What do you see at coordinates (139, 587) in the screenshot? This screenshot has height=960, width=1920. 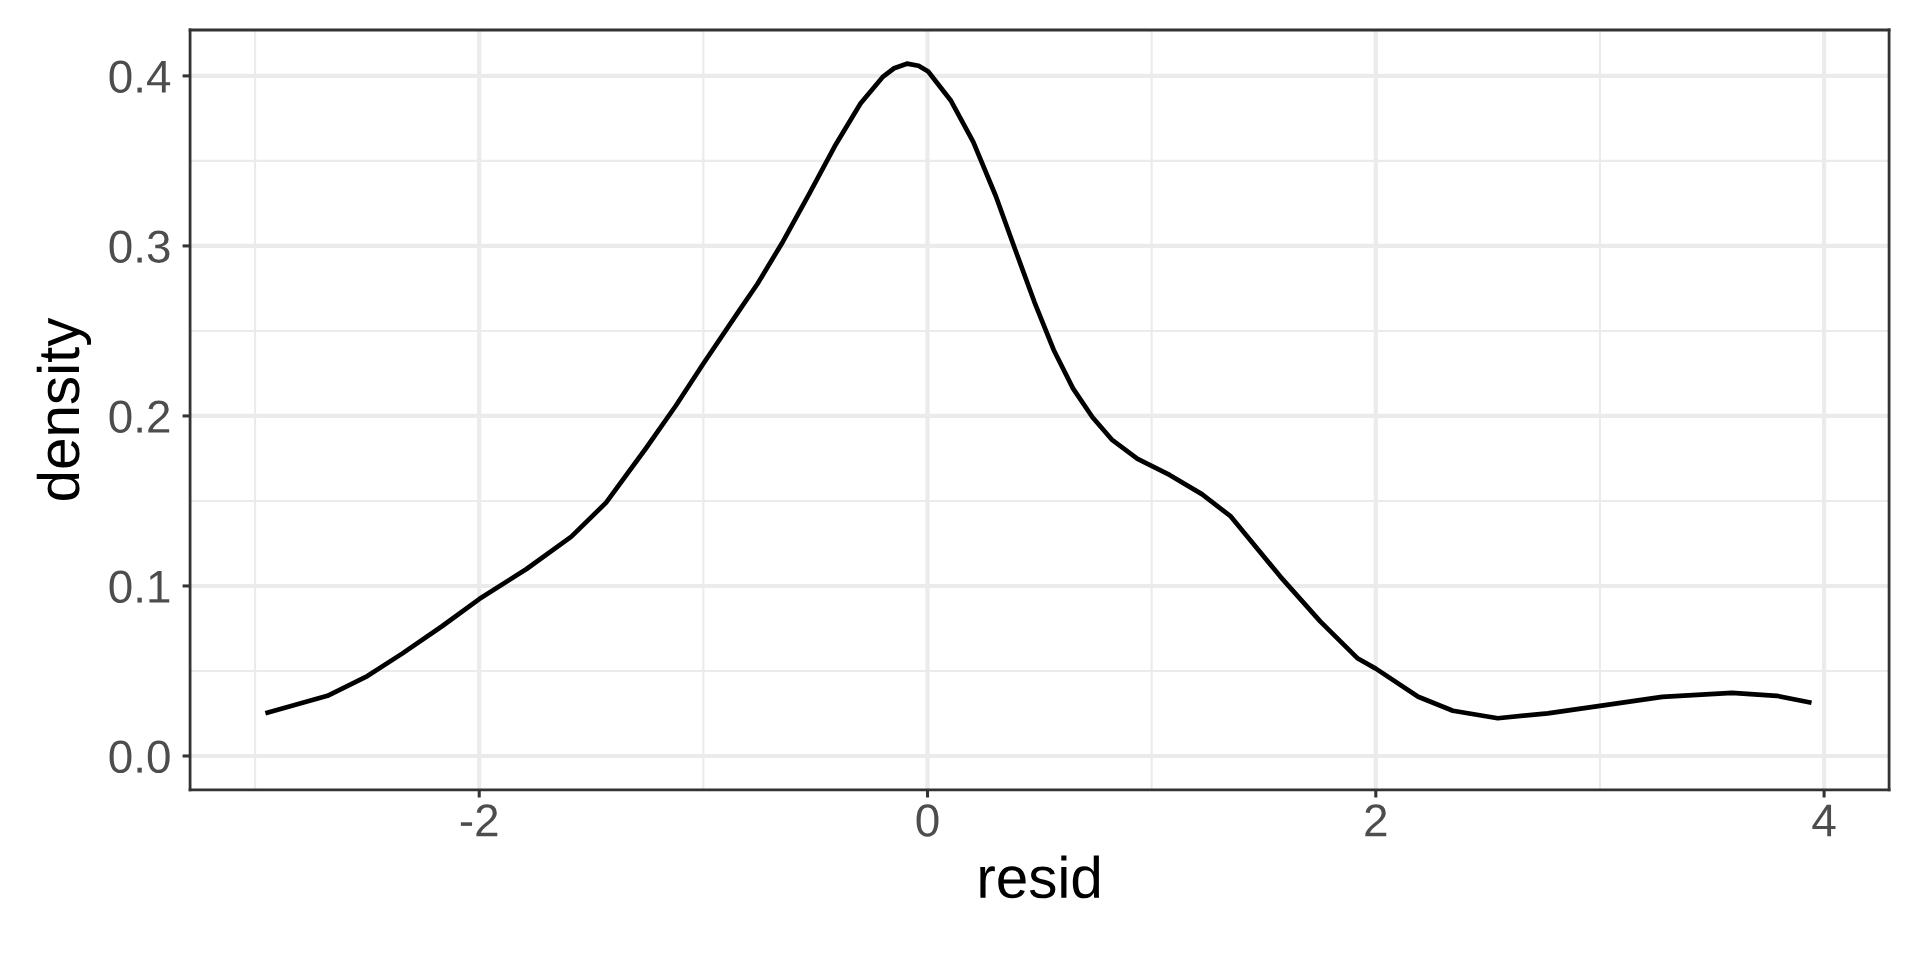 I see `y-tick-label: 0.1` at bounding box center [139, 587].